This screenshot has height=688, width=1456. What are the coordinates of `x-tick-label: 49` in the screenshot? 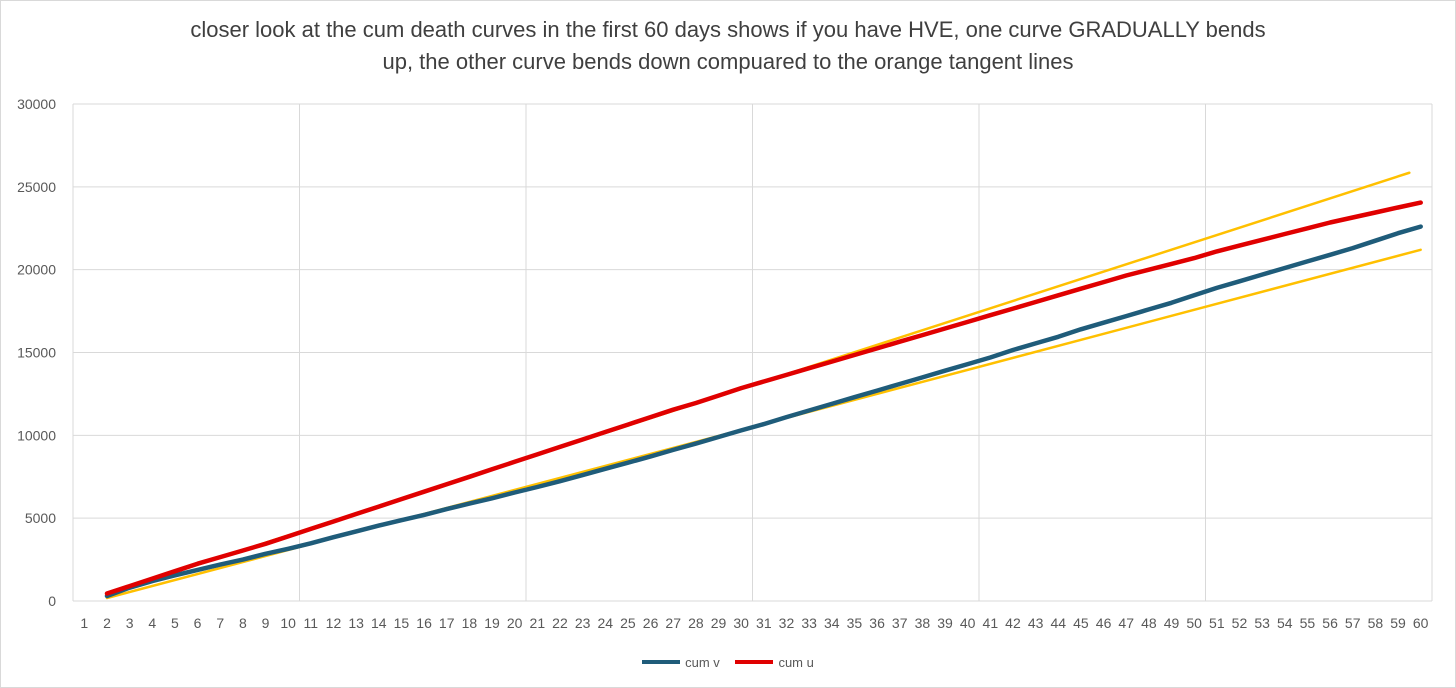 It's located at (1172, 623).